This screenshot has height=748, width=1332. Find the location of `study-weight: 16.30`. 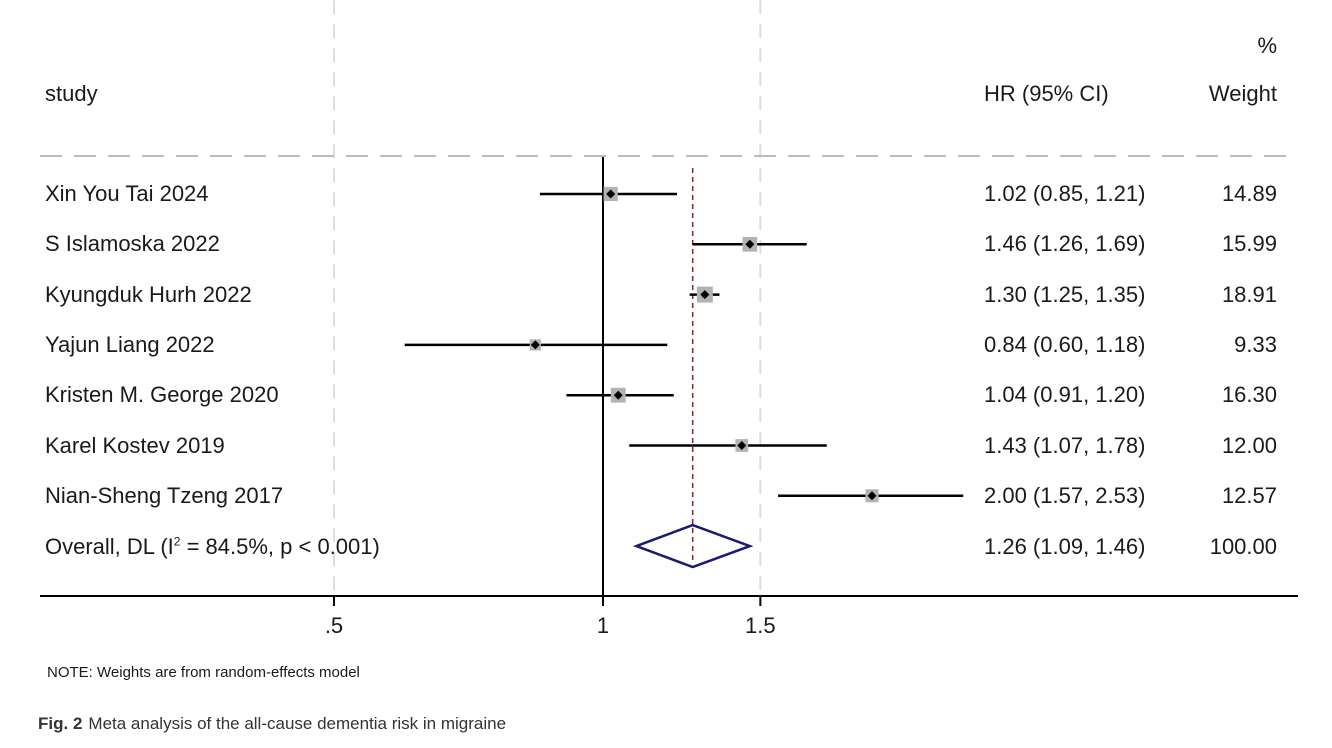

study-weight: 16.30 is located at coordinates (1249, 395).